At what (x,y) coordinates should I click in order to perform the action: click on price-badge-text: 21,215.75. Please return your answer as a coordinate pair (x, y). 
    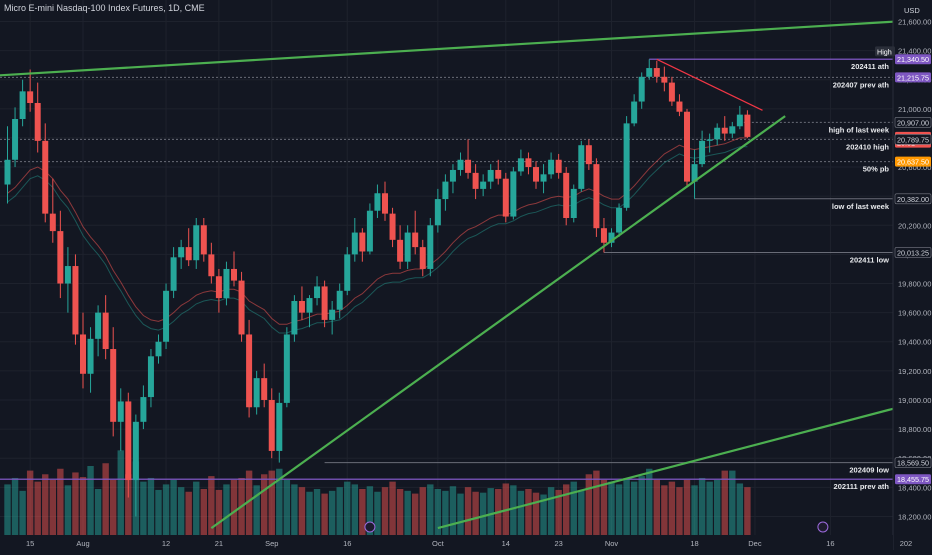
    Looking at the image, I should click on (913, 77).